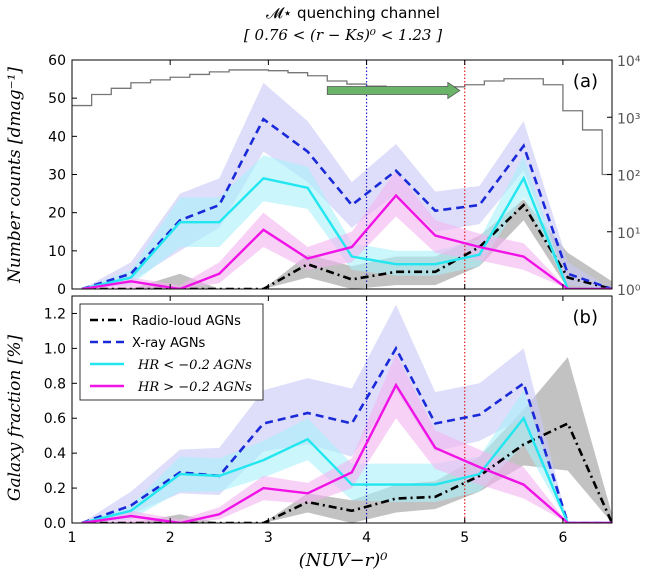 The image size is (671, 579). Describe the element at coordinates (55, 384) in the screenshot. I see `panel-b-y-tick-label-4: 0.8` at that location.